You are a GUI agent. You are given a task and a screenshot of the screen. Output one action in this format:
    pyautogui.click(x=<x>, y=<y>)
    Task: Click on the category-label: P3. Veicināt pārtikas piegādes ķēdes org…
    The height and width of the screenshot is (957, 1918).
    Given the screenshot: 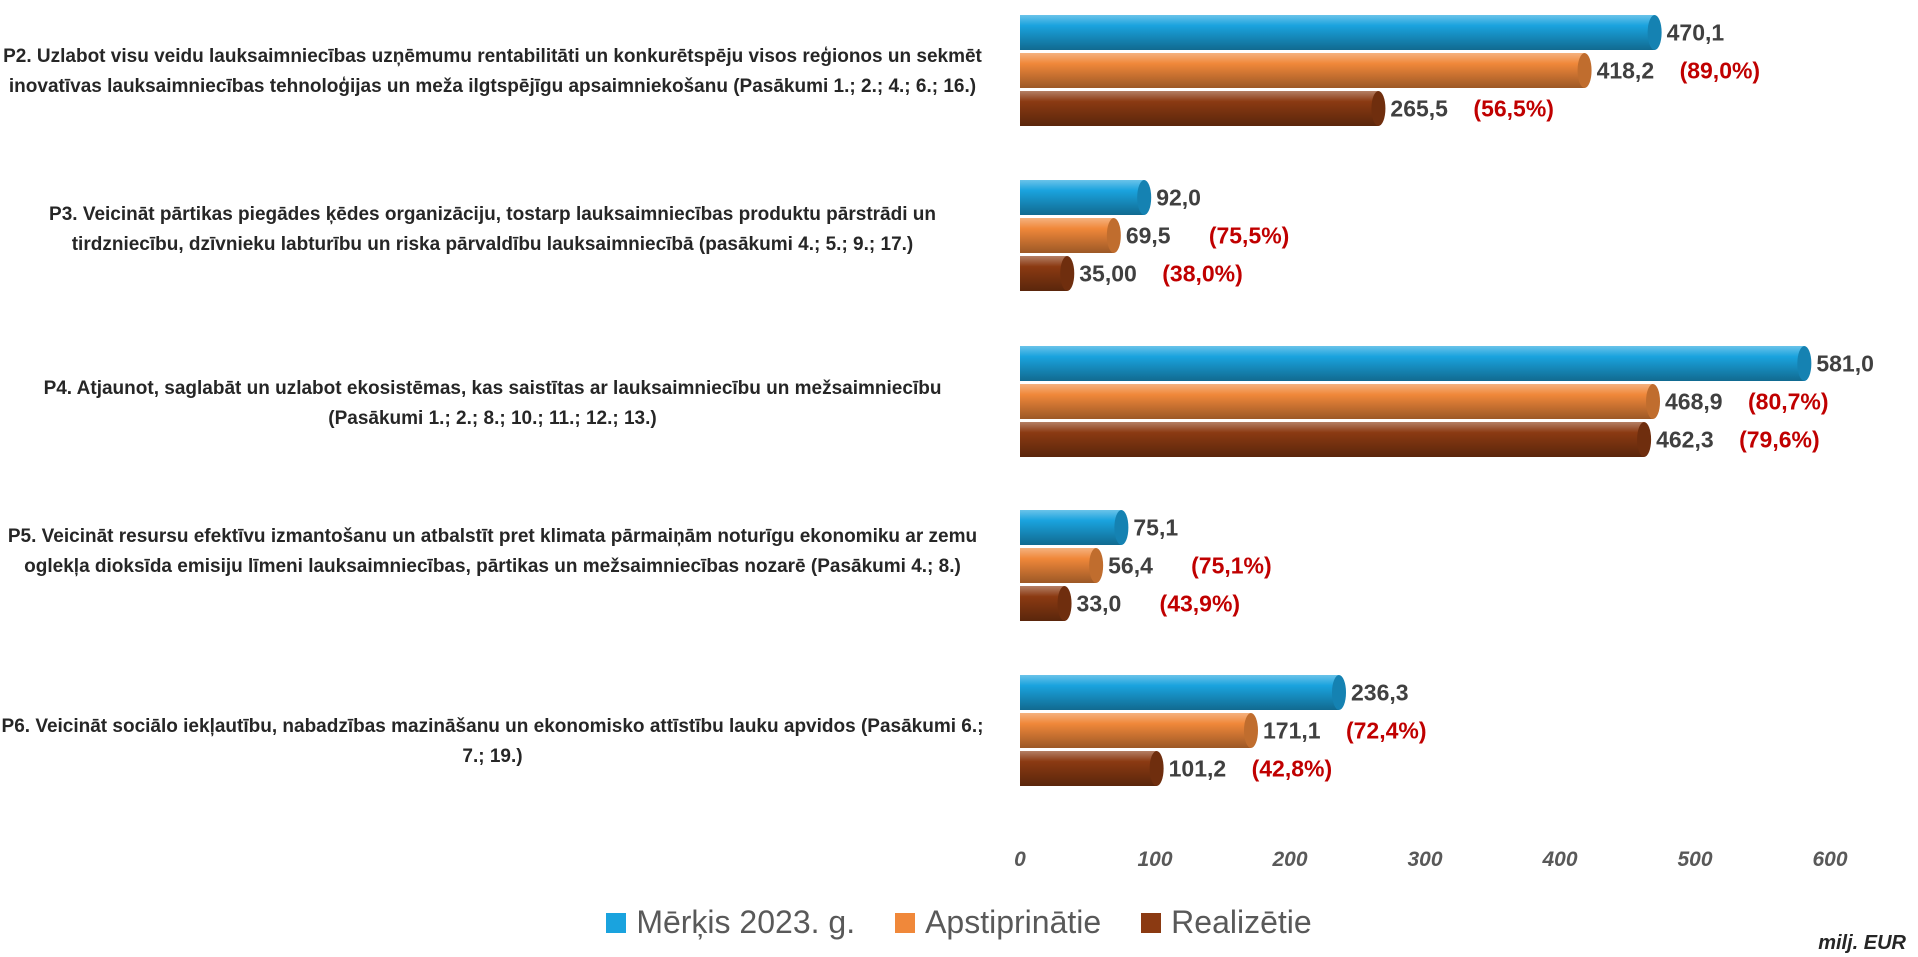 What is the action you would take?
    pyautogui.click(x=492, y=229)
    